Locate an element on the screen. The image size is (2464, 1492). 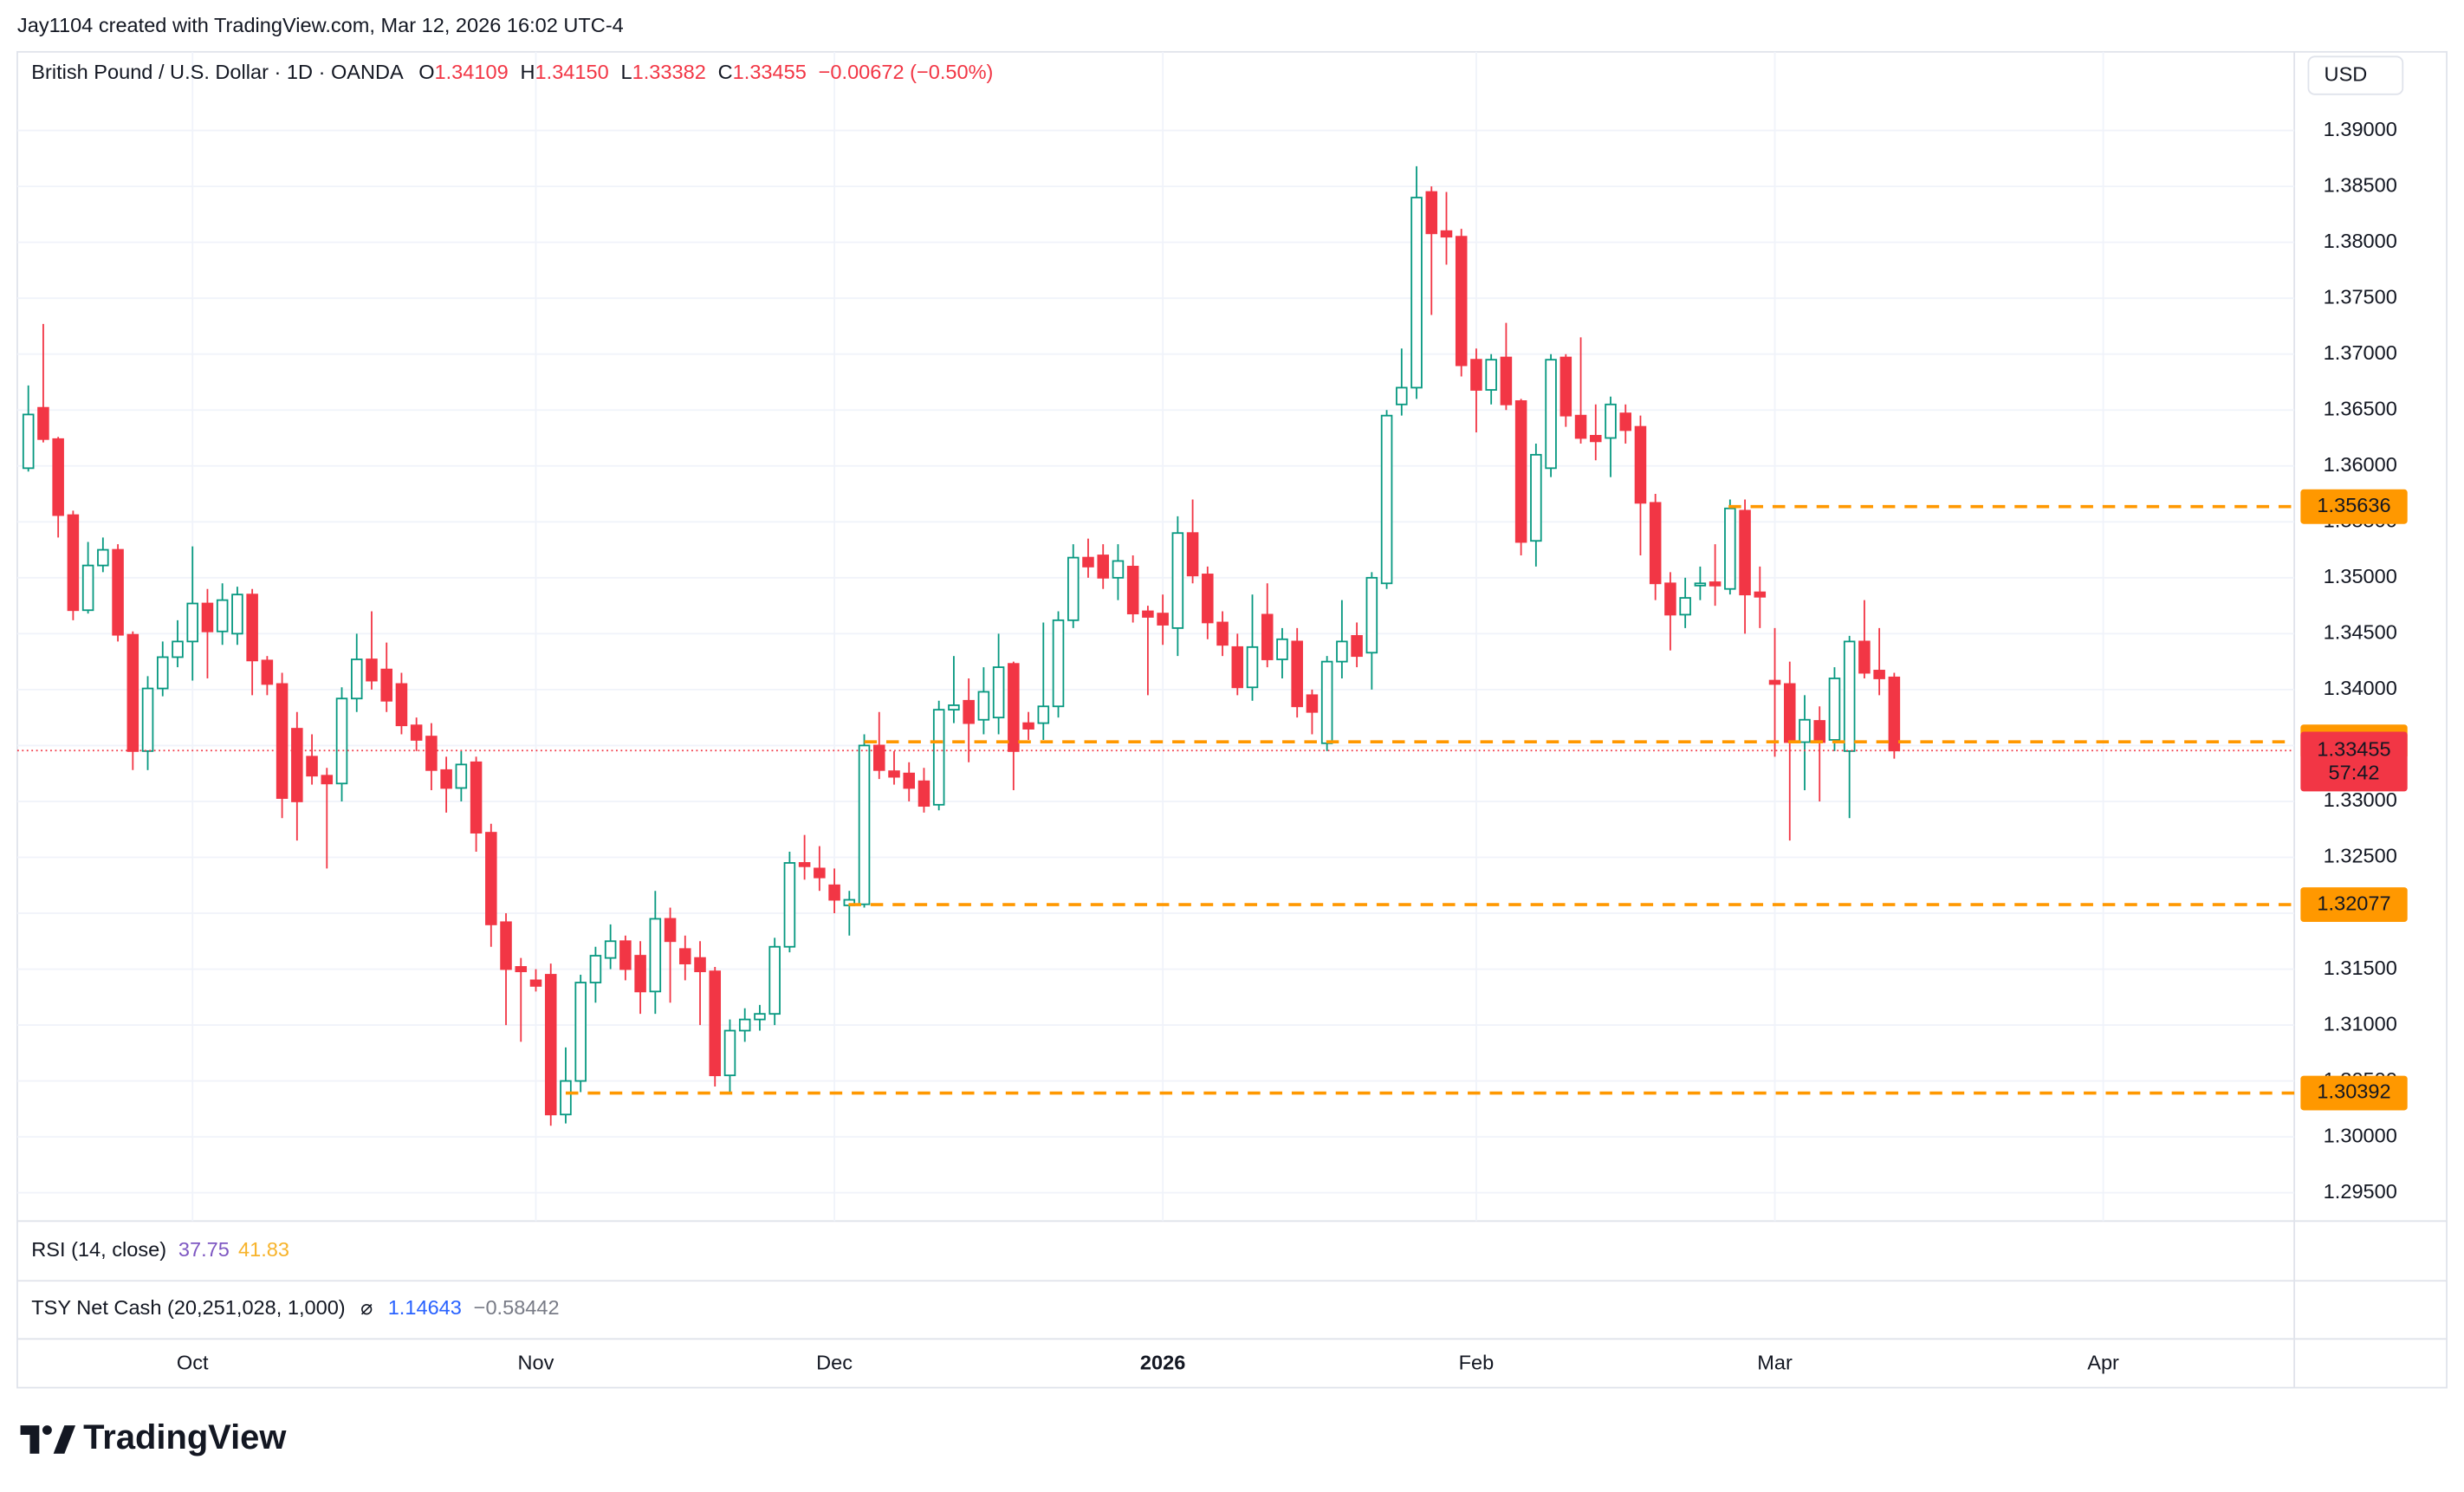
x-tick-label: Nov is located at coordinates (536, 1363).